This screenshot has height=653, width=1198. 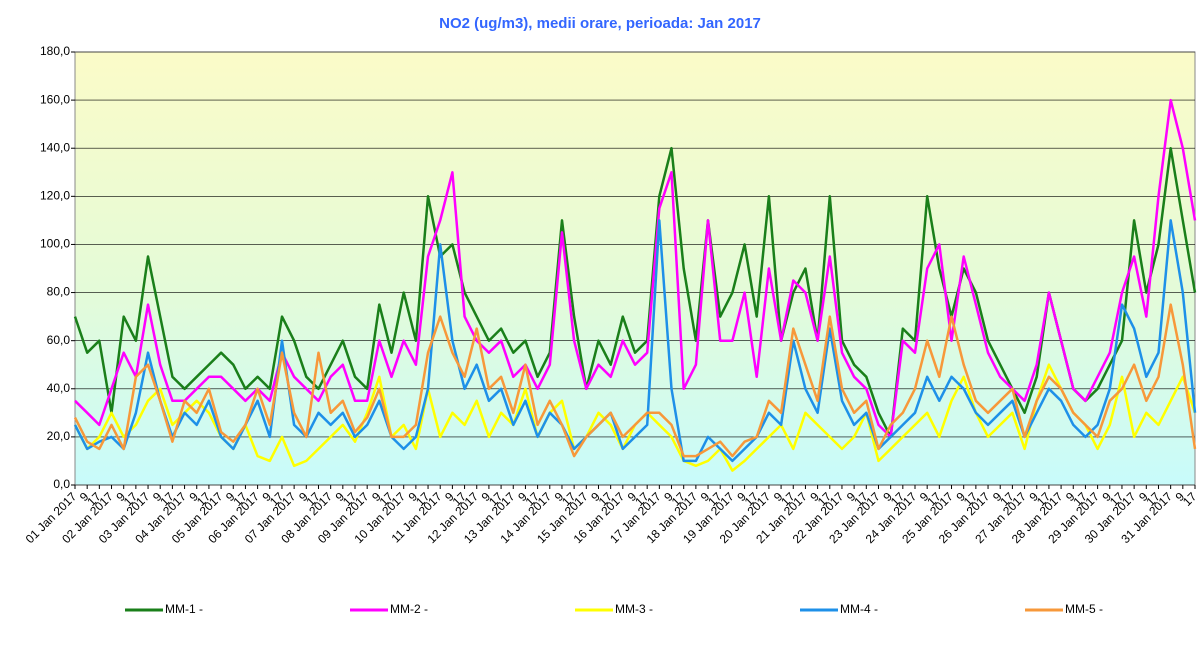 What do you see at coordinates (1084, 609) in the screenshot?
I see `legend-label: MM-5 -` at bounding box center [1084, 609].